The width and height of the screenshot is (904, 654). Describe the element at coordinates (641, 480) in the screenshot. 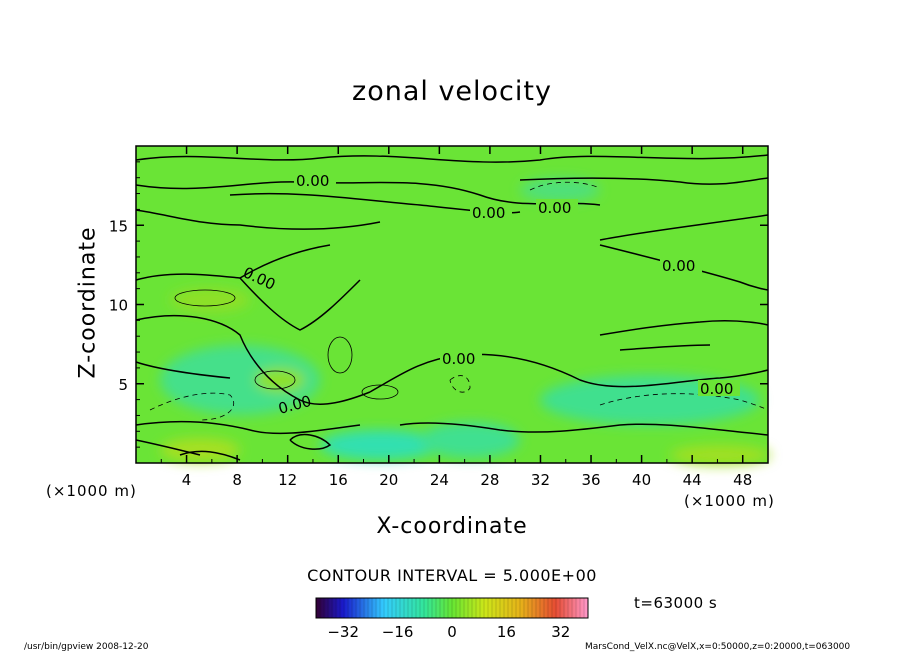

I see `x-tick-label: 40` at that location.